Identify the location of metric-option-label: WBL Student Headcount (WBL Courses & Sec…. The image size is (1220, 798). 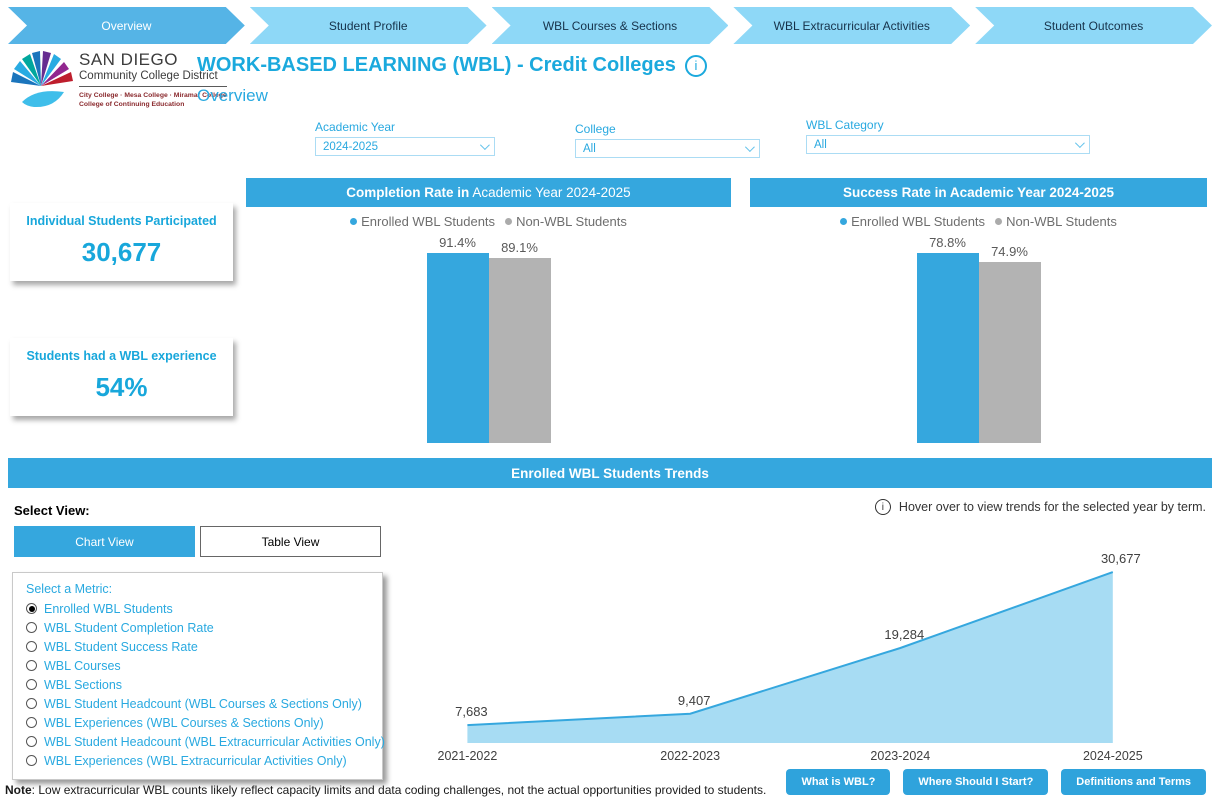
(203, 703).